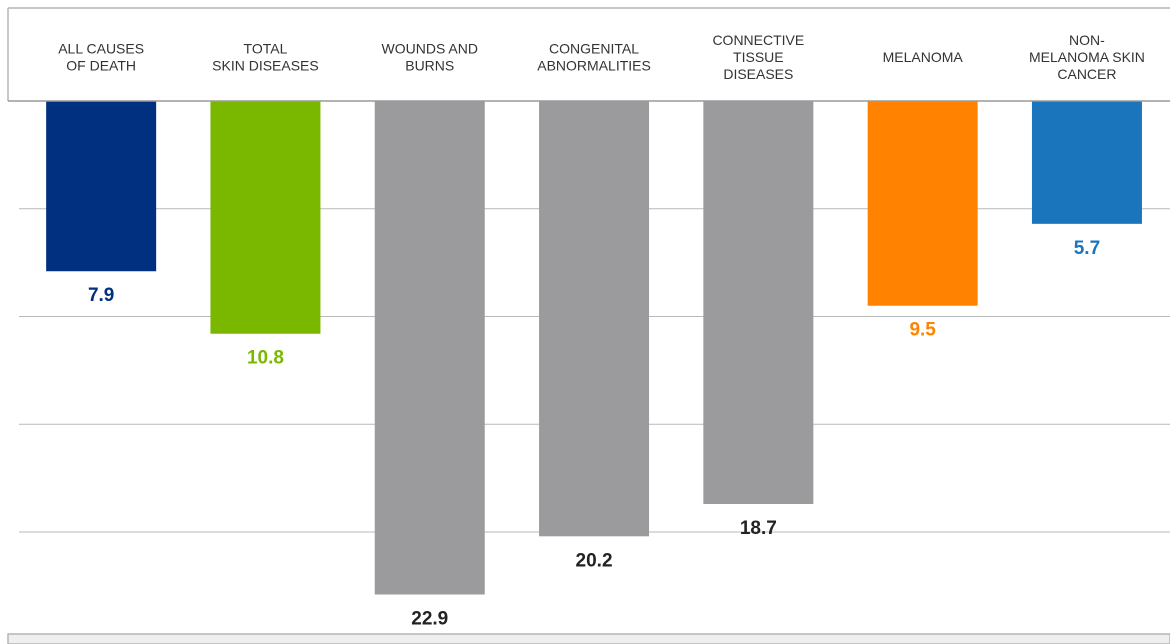 This screenshot has width=1170, height=644. What do you see at coordinates (594, 57) in the screenshot?
I see `category-label: CONGENITAL ABNORMALITIES` at bounding box center [594, 57].